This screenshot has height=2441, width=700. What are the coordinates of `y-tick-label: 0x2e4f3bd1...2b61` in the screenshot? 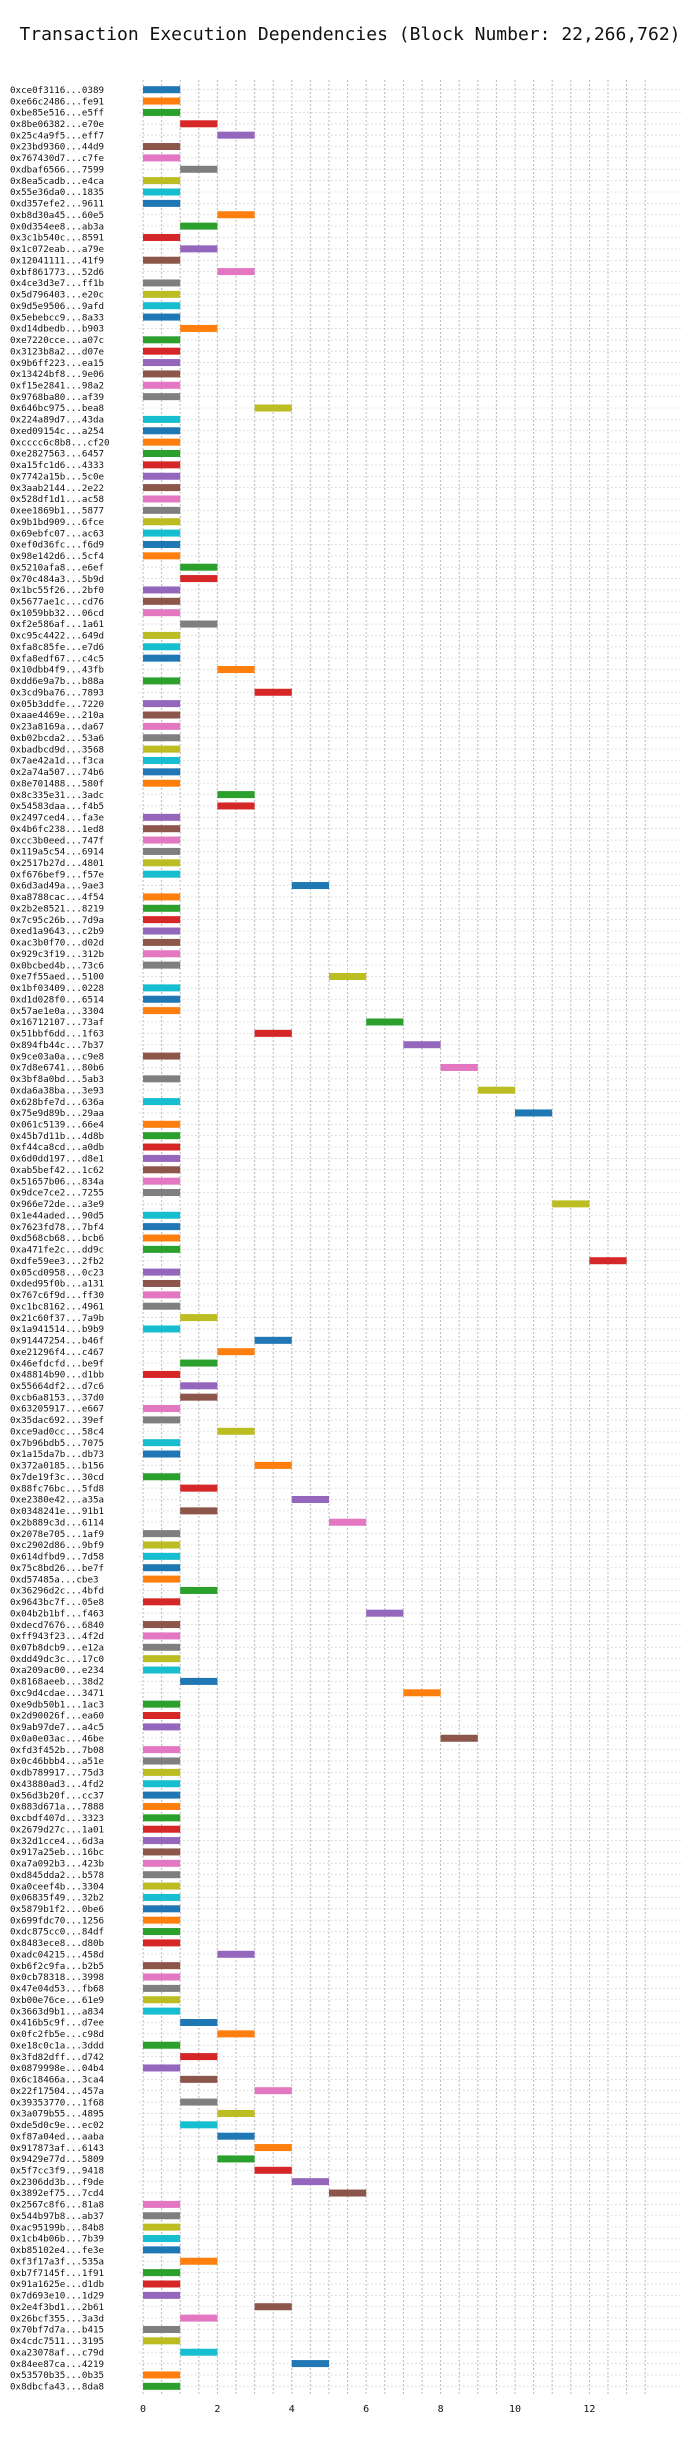 It's located at (57, 2307).